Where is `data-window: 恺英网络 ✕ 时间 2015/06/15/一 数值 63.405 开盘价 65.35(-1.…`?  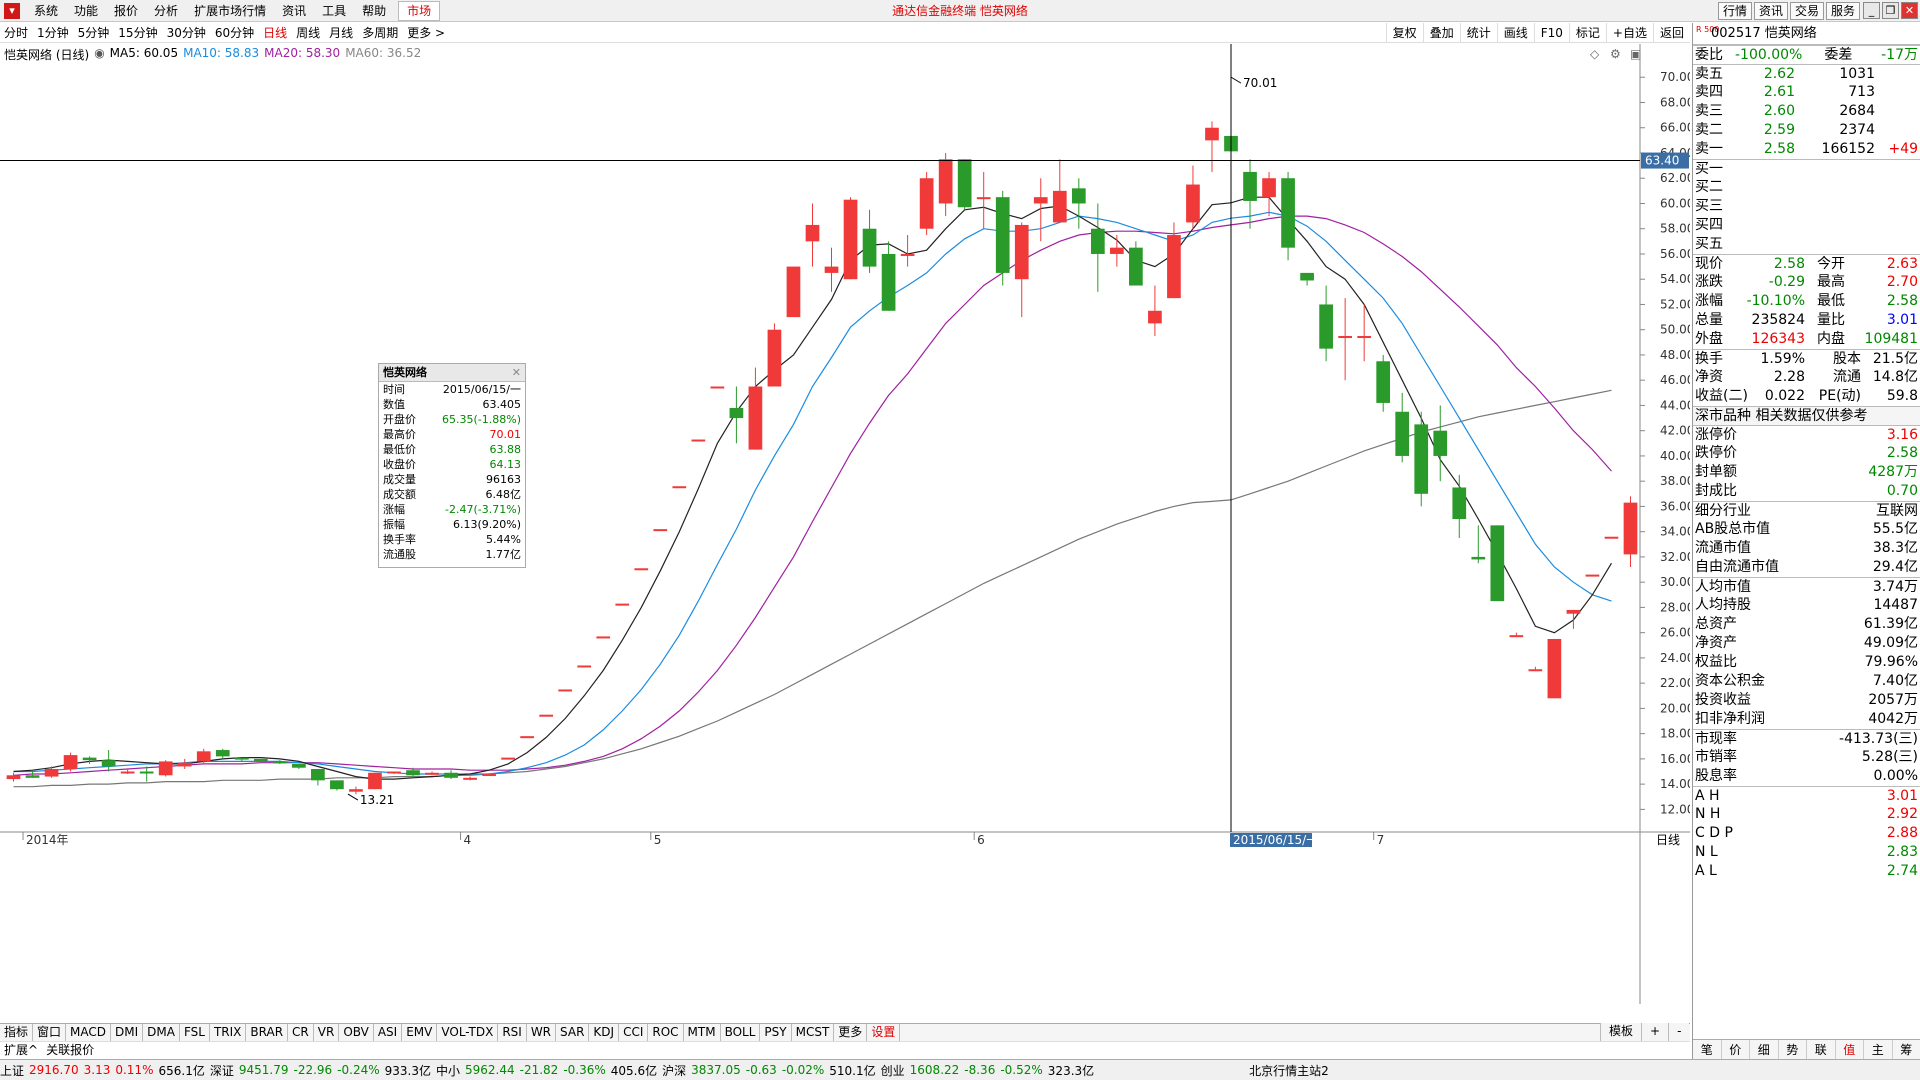
data-window: 恺英网络 ✕ 时间 2015/06/15/一 数值 63.405 开盘价 65.35(-1.… is located at coordinates (452, 465).